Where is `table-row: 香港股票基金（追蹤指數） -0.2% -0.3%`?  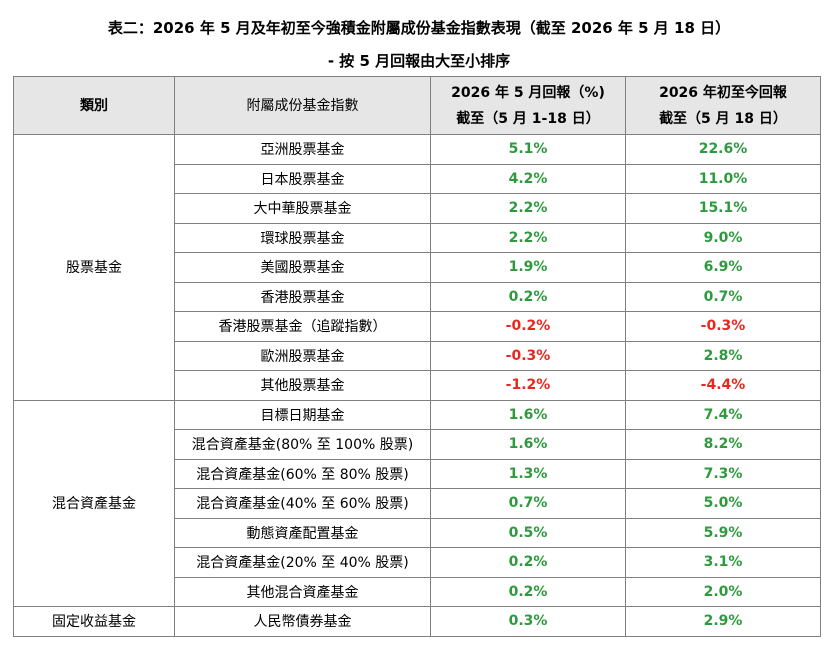 table-row: 香港股票基金（追蹤指數） -0.2% -0.3% is located at coordinates (417, 326).